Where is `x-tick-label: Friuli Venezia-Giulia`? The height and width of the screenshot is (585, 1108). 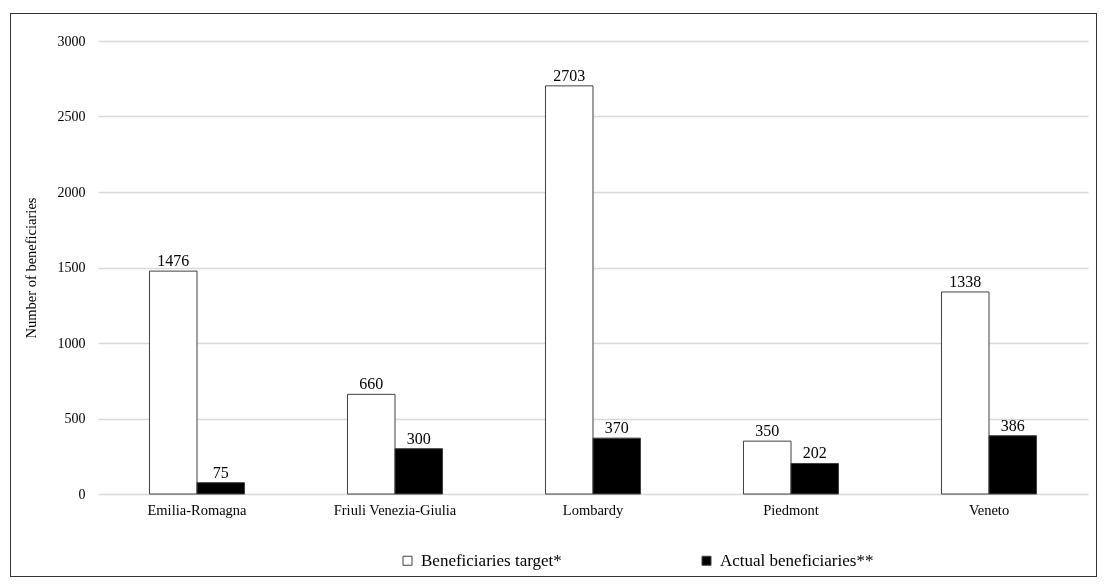
x-tick-label: Friuli Venezia-Giulia is located at coordinates (395, 509).